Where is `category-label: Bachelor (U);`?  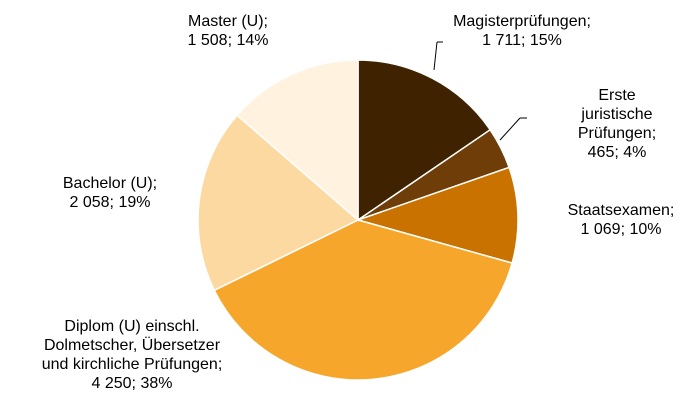
category-label: Bachelor (U); is located at coordinates (110, 183).